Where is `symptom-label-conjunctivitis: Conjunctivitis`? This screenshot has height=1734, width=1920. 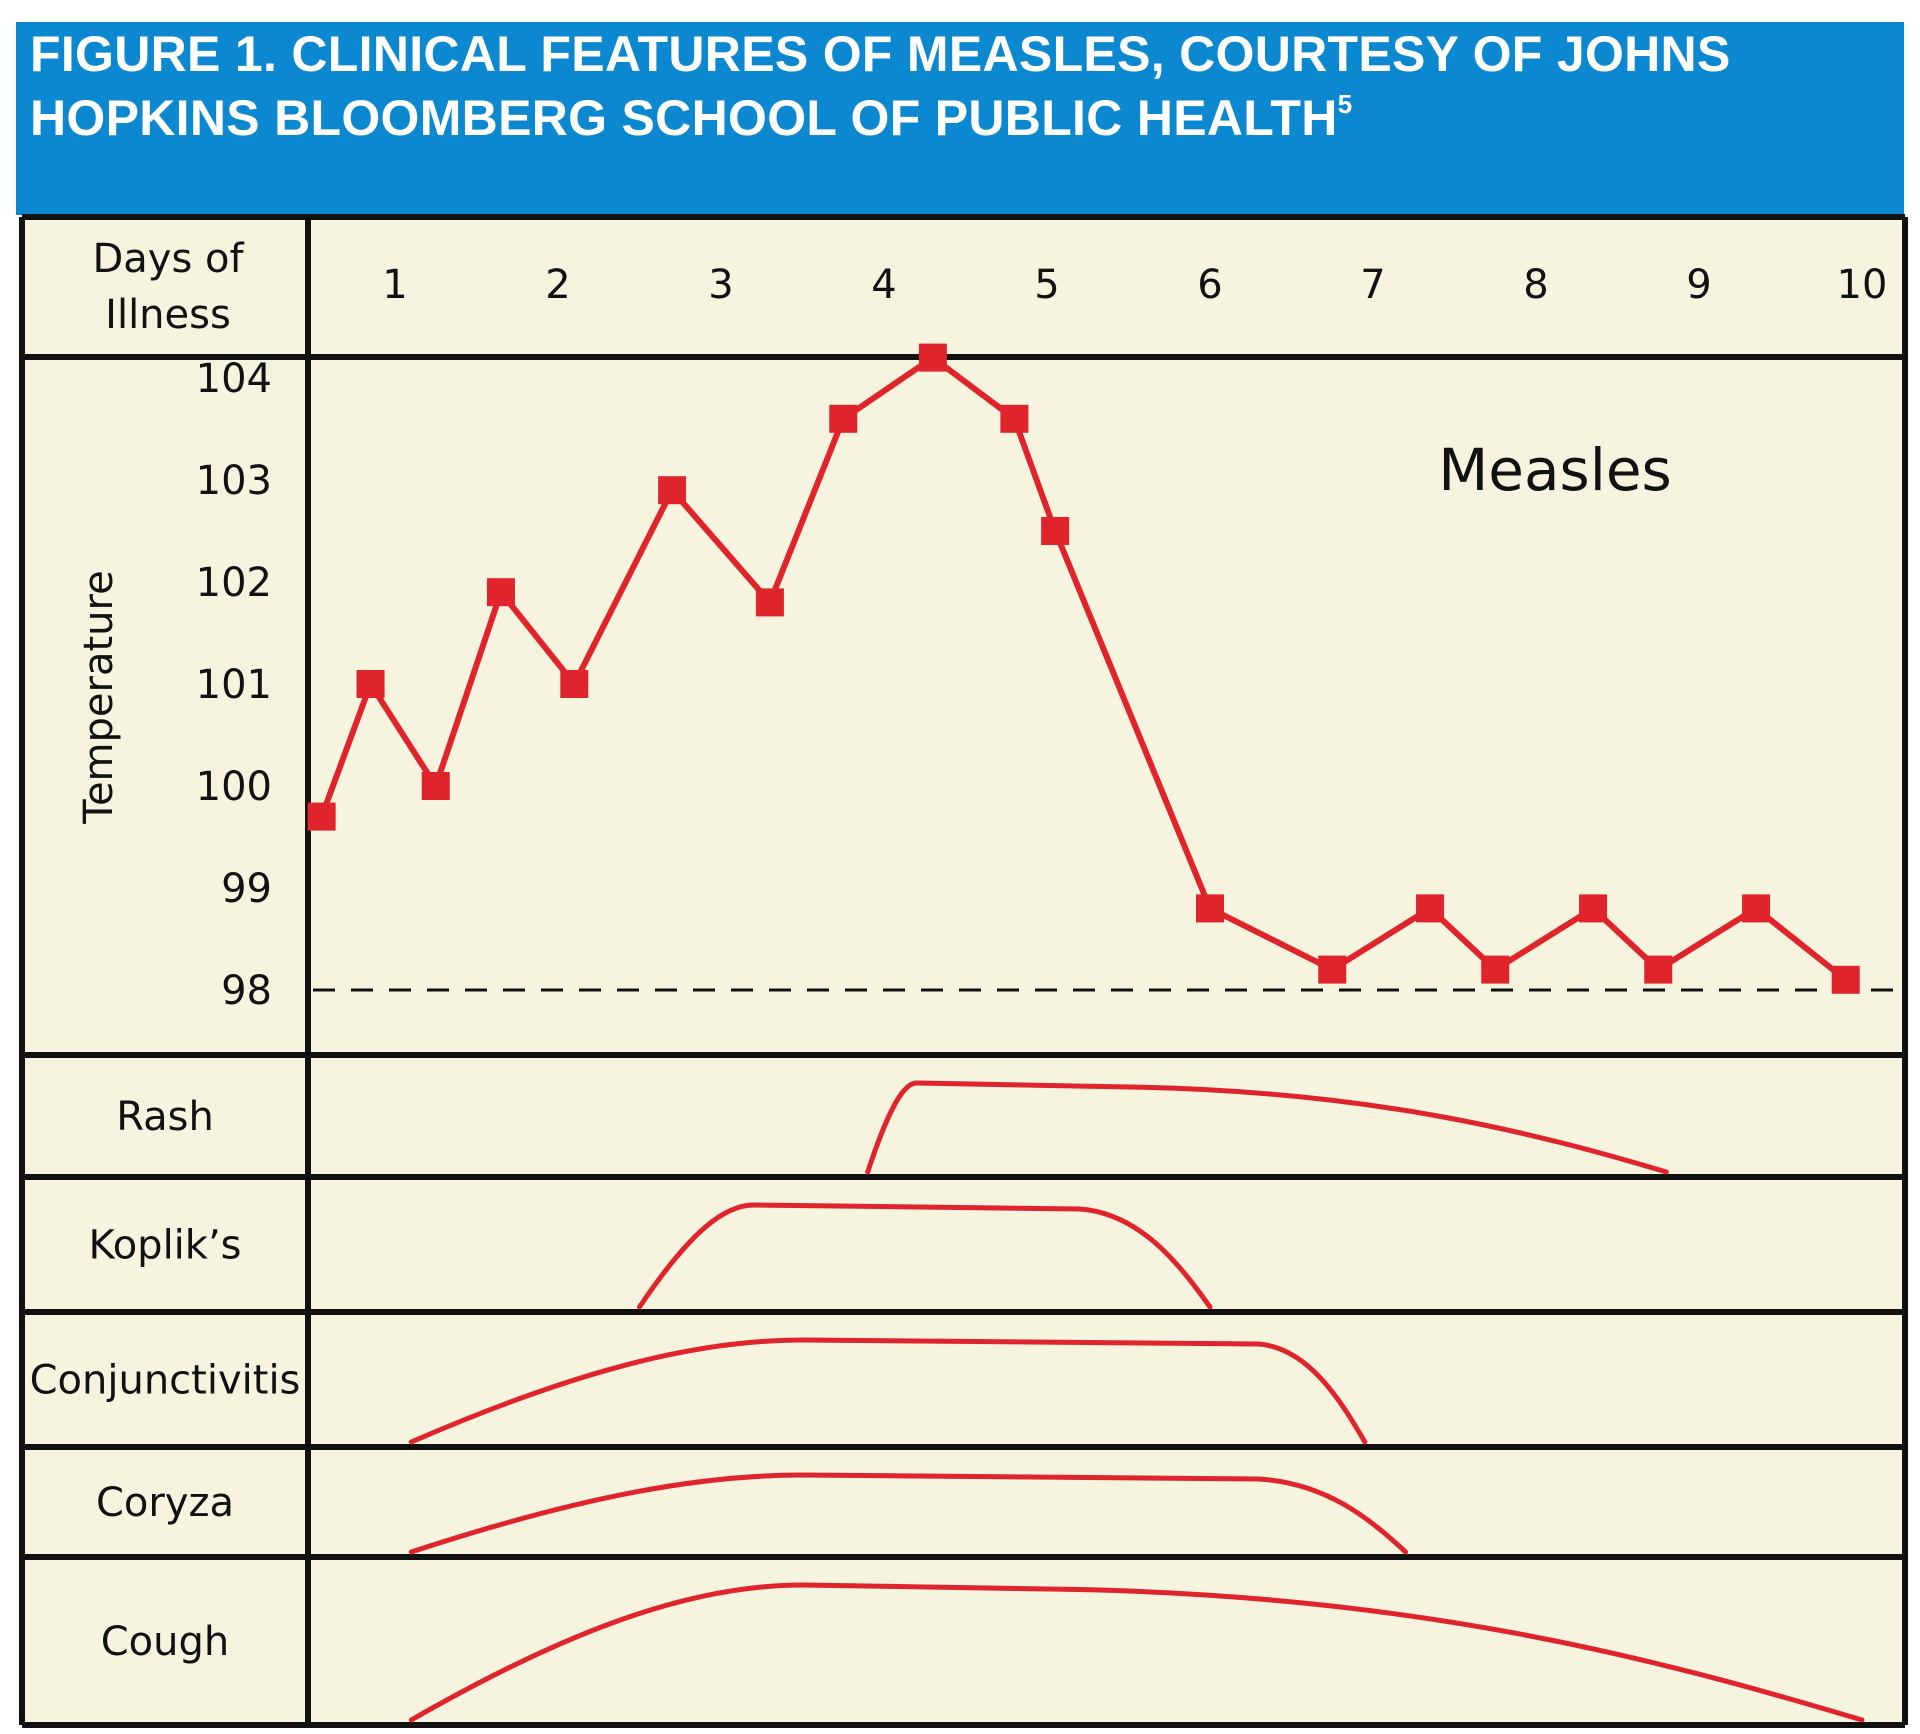 symptom-label-conjunctivitis: Conjunctivitis is located at coordinates (165, 1381).